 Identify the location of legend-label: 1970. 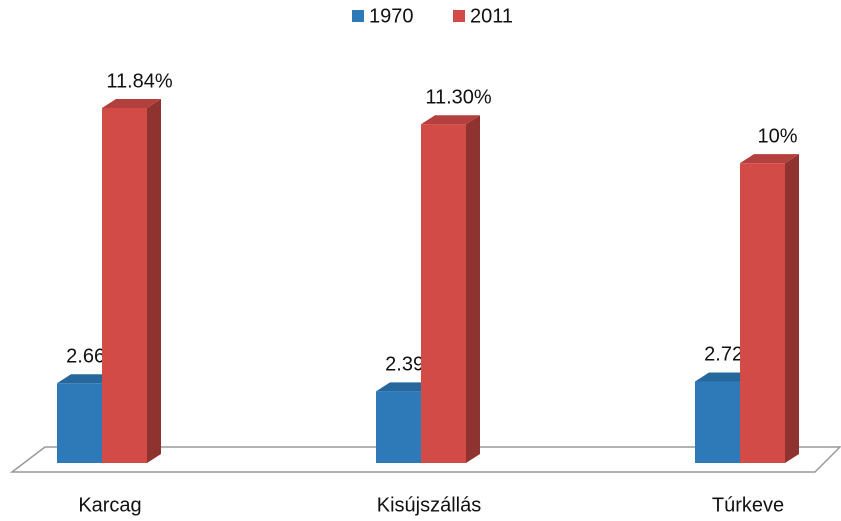
(391, 16).